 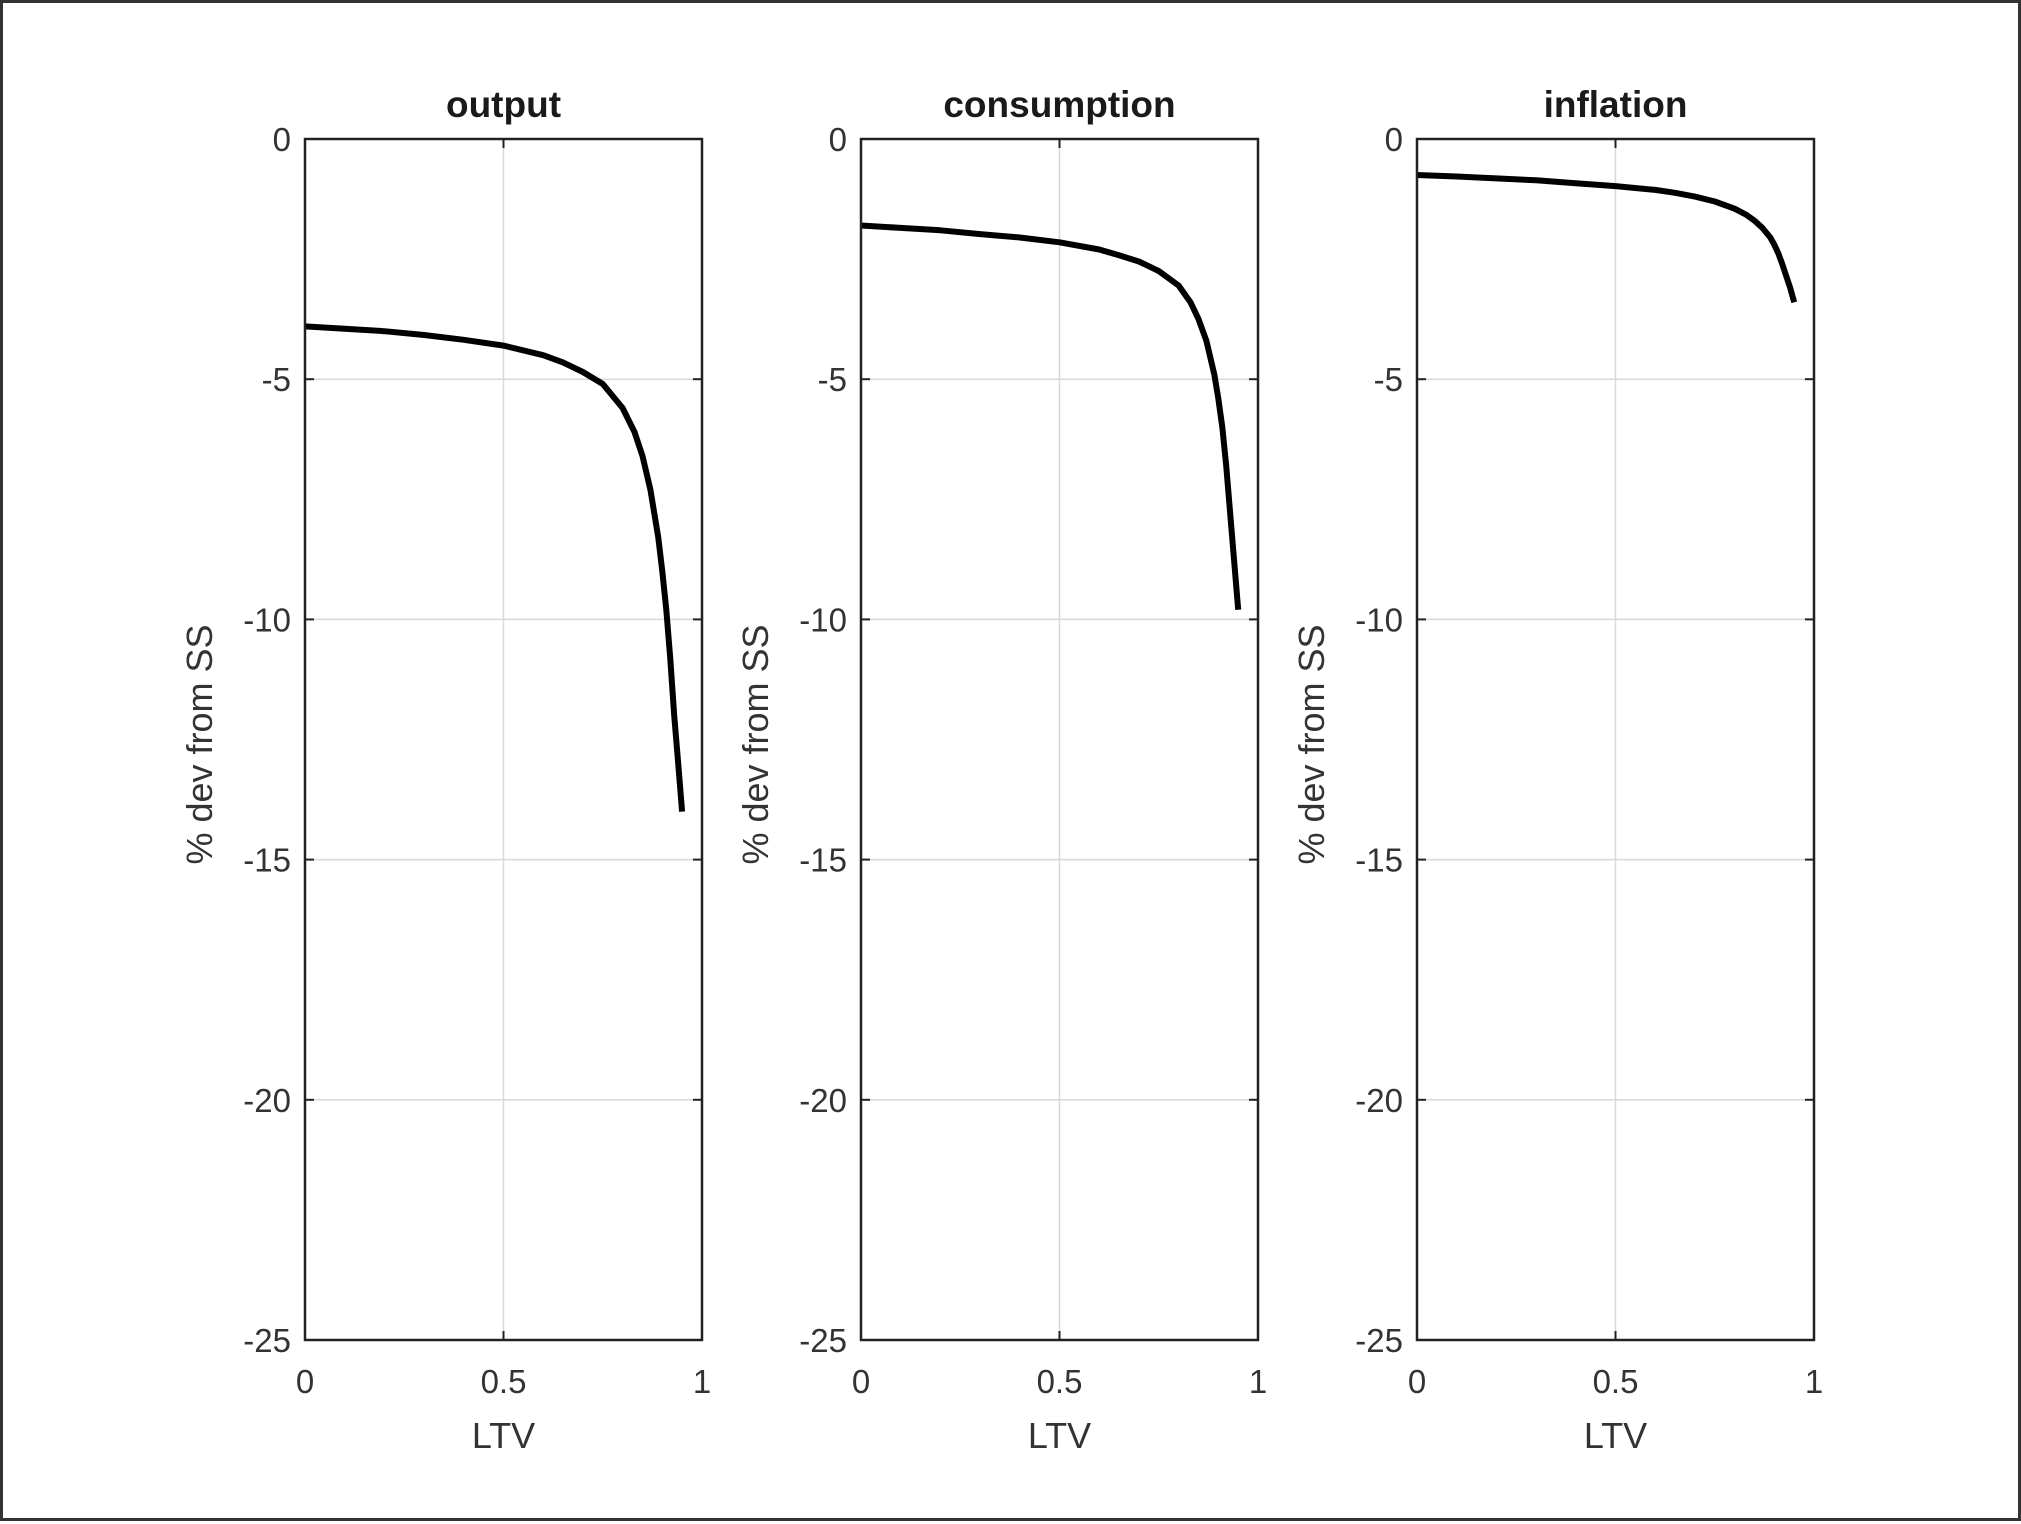 What do you see at coordinates (495, 567) in the screenshot?
I see `series-line-output` at bounding box center [495, 567].